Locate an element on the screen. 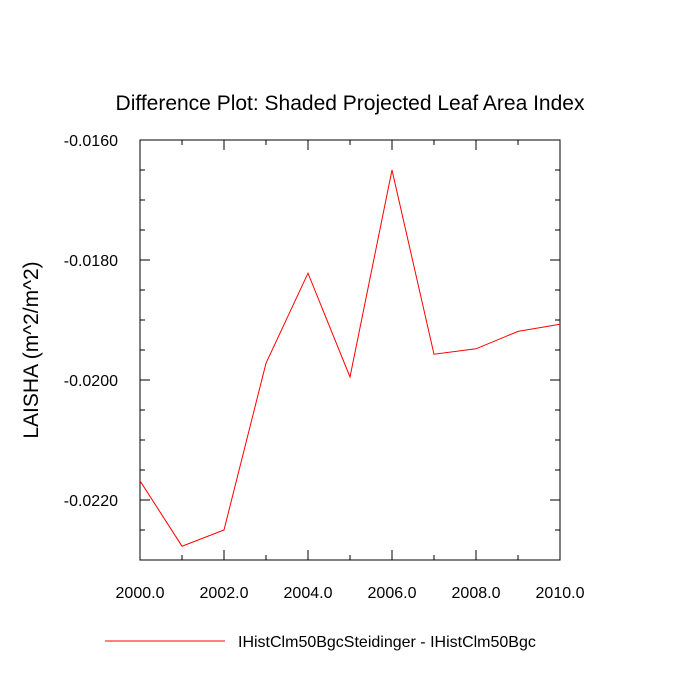 Image resolution: width=700 pixels, height=700 pixels. y-tick-label: -0.0180 is located at coordinates (91, 261).